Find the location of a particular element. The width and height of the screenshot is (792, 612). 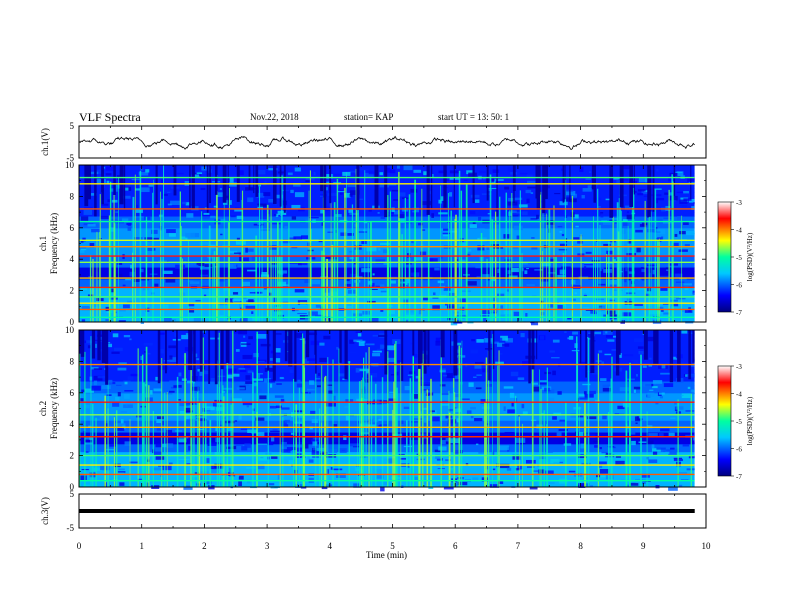

header-start-time: start UT = 13: 50: 1 is located at coordinates (474, 117).